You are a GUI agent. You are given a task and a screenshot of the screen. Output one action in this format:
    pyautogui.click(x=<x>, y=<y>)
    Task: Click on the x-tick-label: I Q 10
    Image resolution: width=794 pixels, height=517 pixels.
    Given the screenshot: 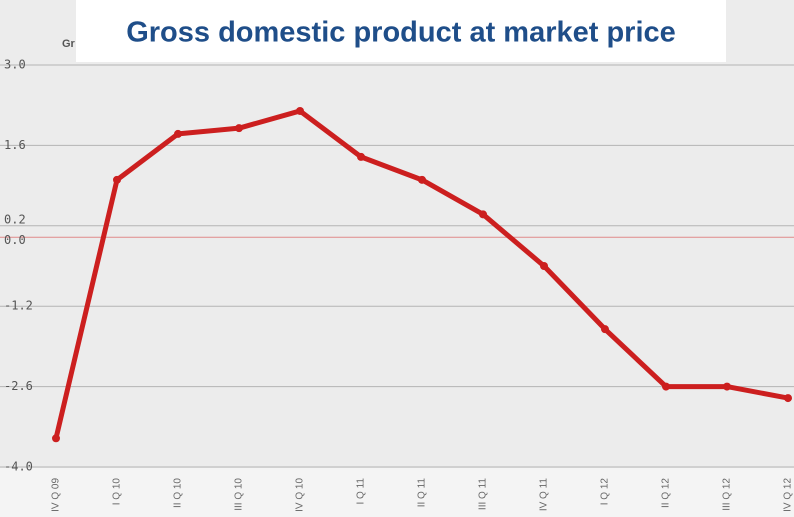 What is the action you would take?
    pyautogui.click(x=117, y=492)
    